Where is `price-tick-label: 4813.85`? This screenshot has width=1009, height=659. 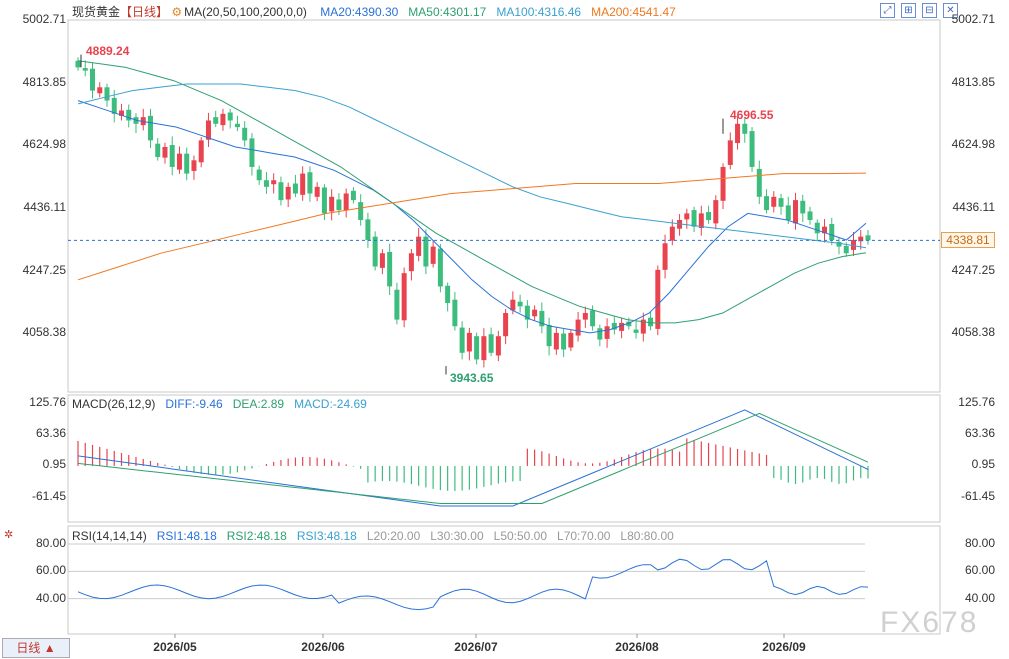
price-tick-label: 4813.85 is located at coordinates (973, 81).